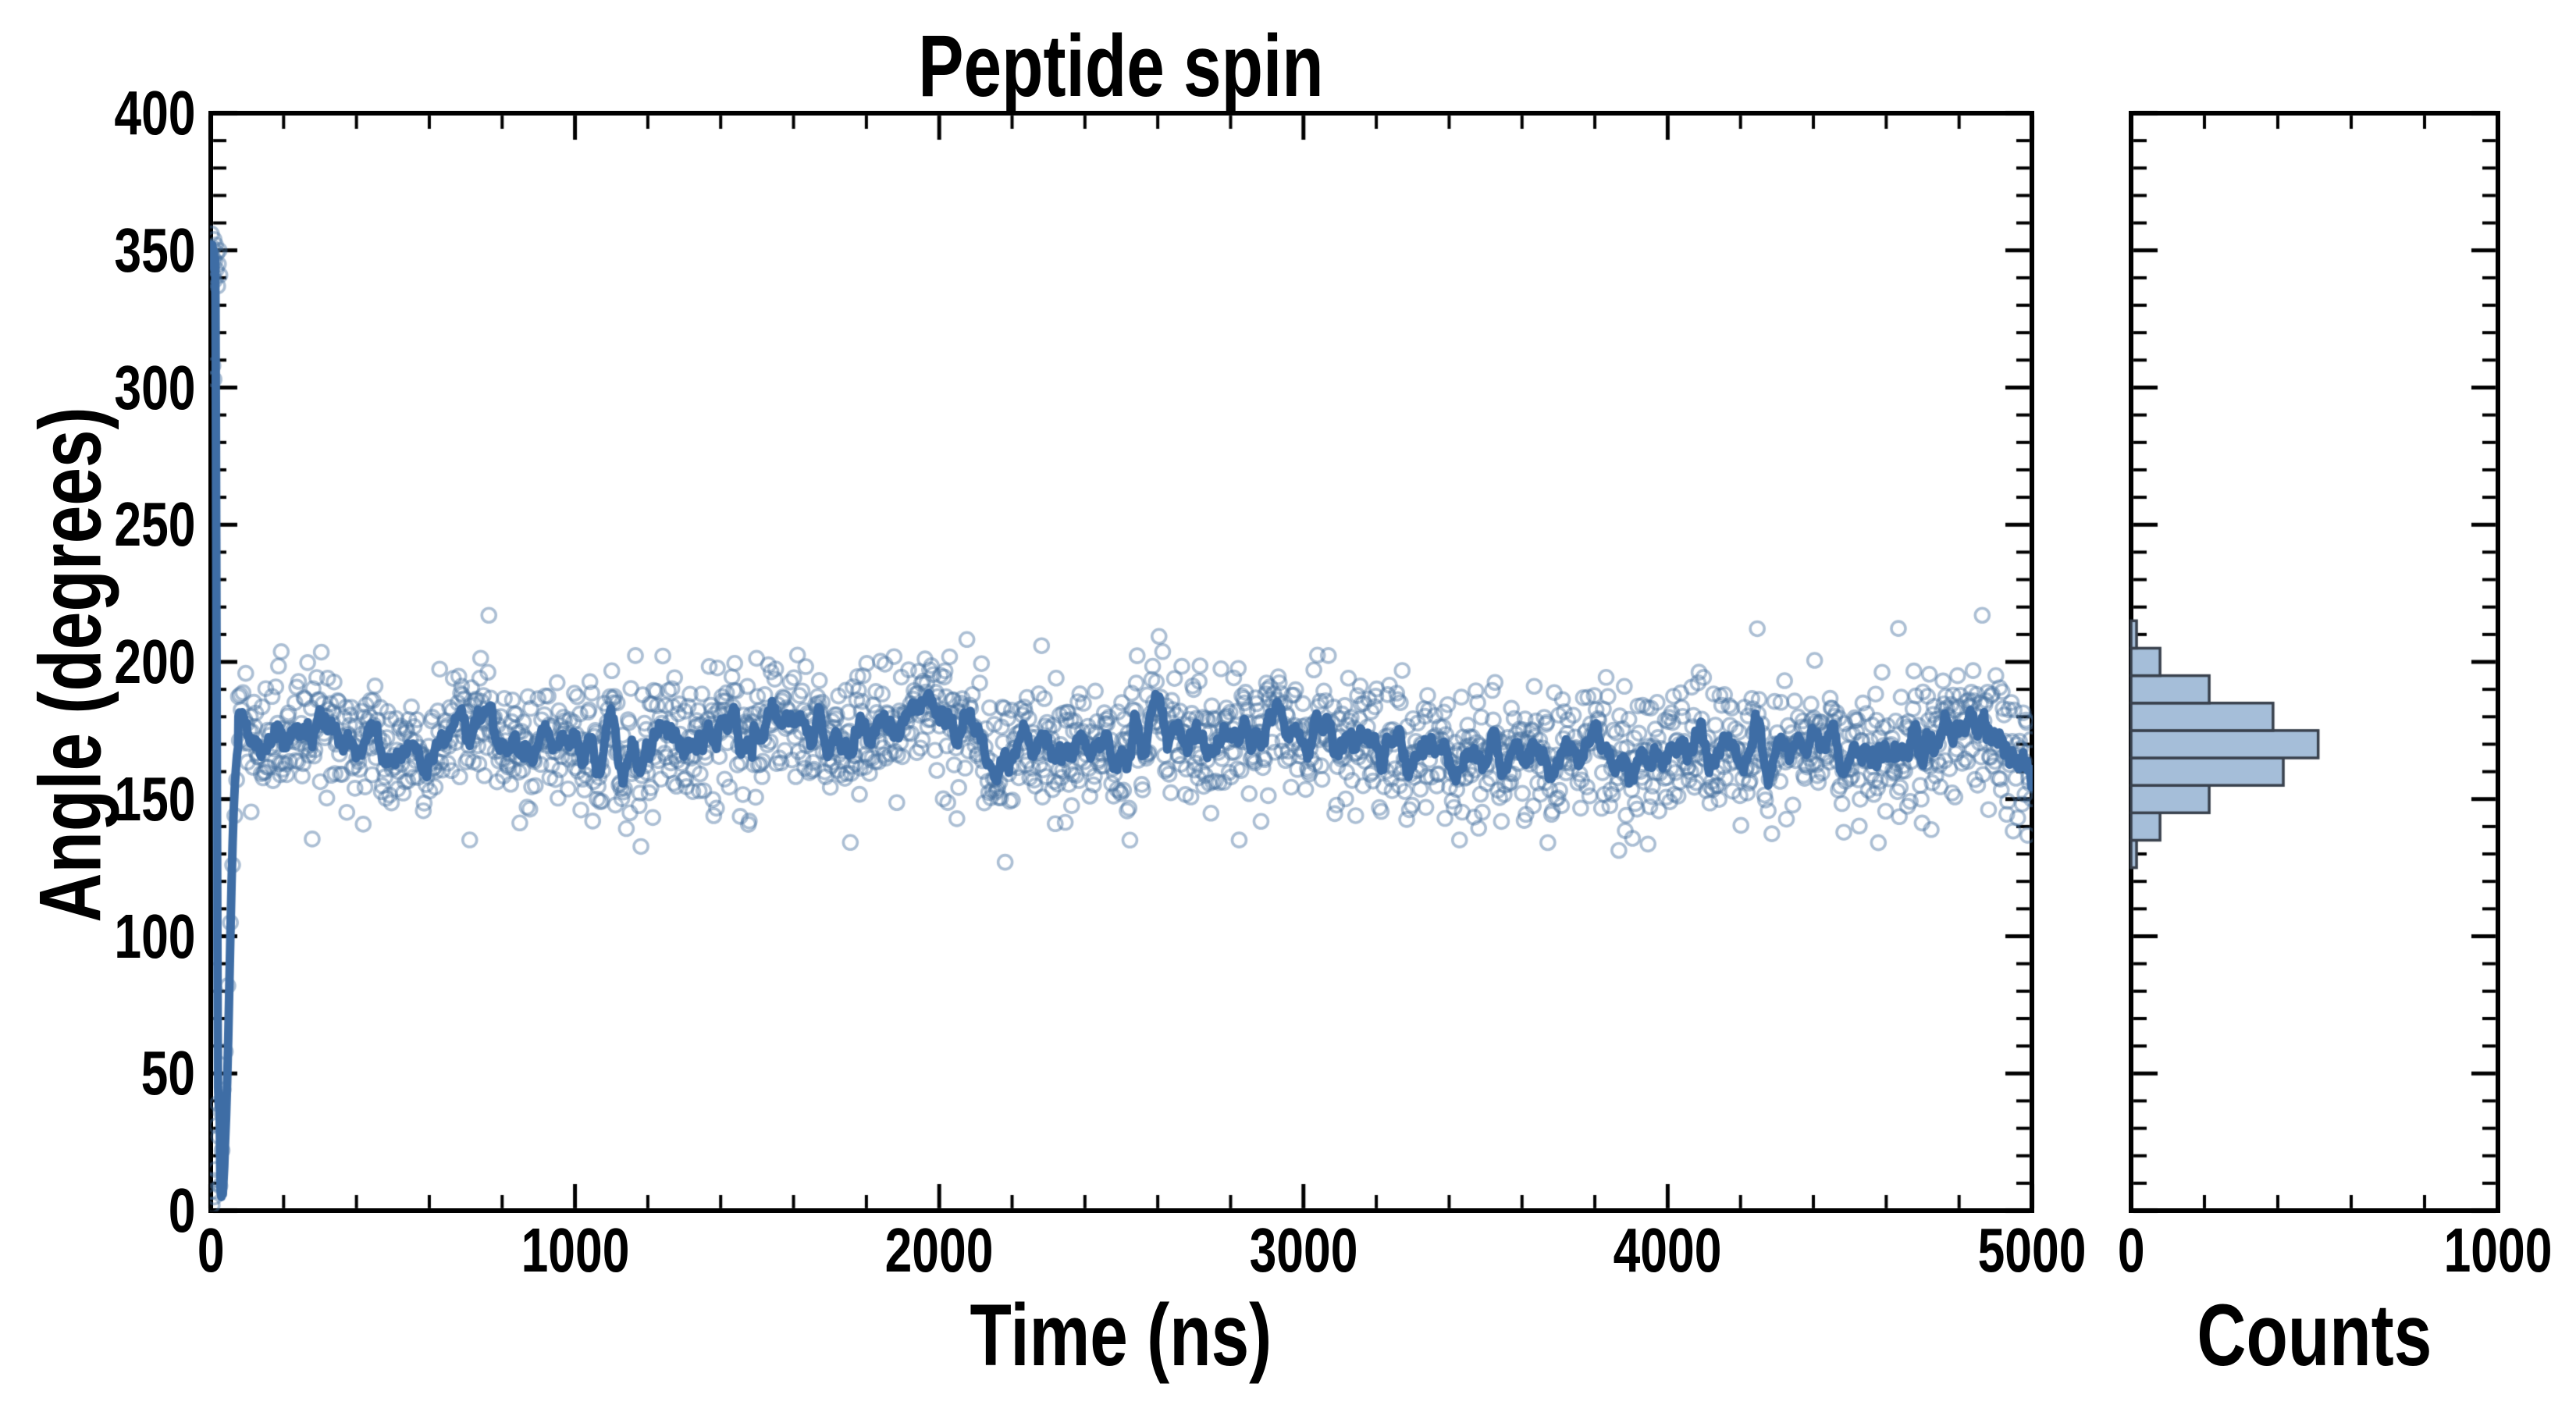 The width and height of the screenshot is (2576, 1405). I want to click on x-tick-label-text: 2000, so click(939, 1250).